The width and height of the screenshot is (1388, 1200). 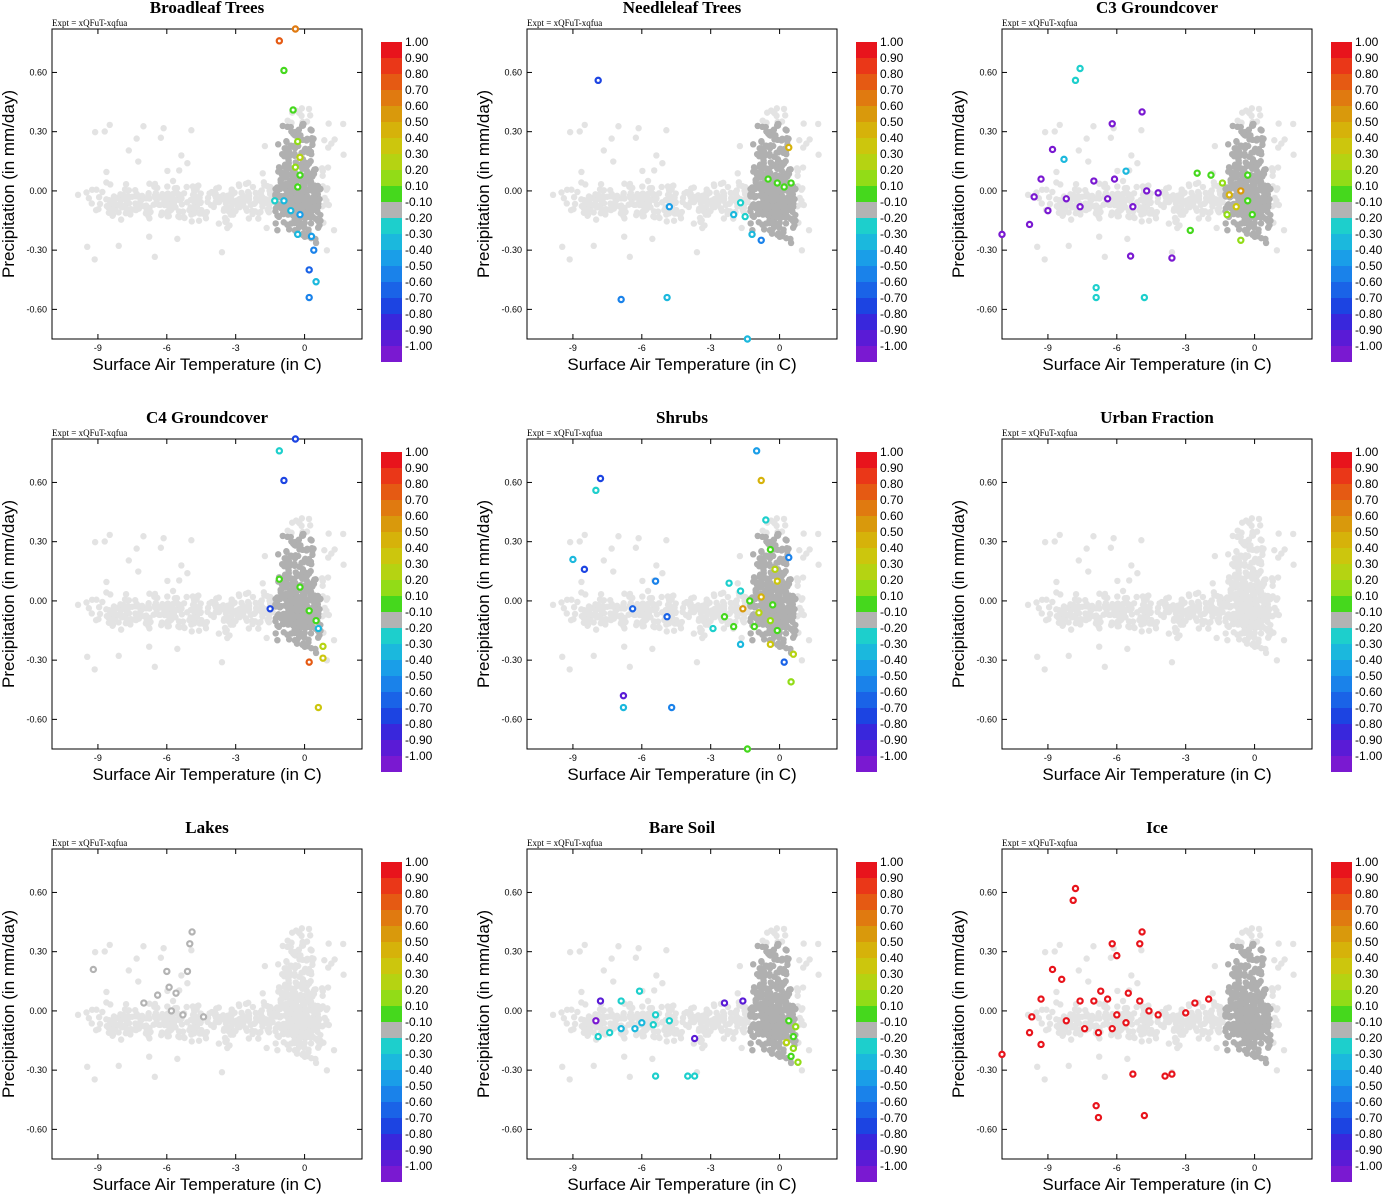 I want to click on expt-label: Expt = xQFuT-xqfua, so click(x=564, y=433).